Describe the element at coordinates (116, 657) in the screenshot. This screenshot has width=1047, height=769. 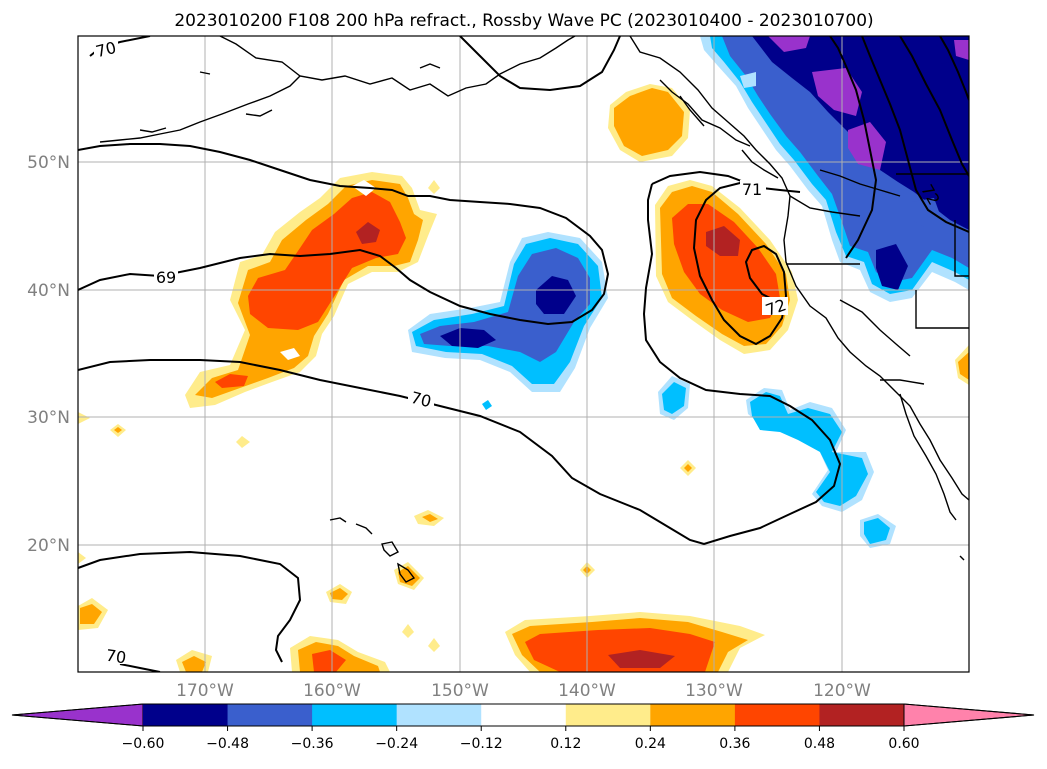
I see `contour-label-70-south: 70` at that location.